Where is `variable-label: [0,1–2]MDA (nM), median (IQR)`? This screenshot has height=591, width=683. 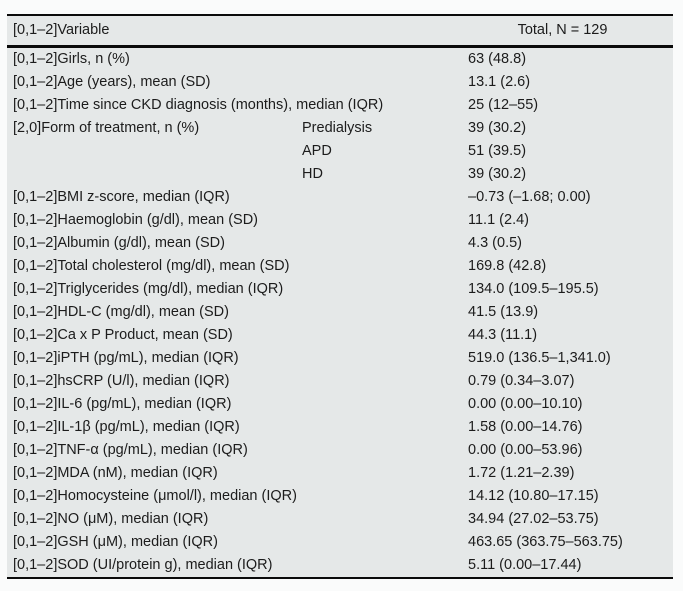
variable-label: [0,1–2]MDA (nM), median (IQR) is located at coordinates (115, 473).